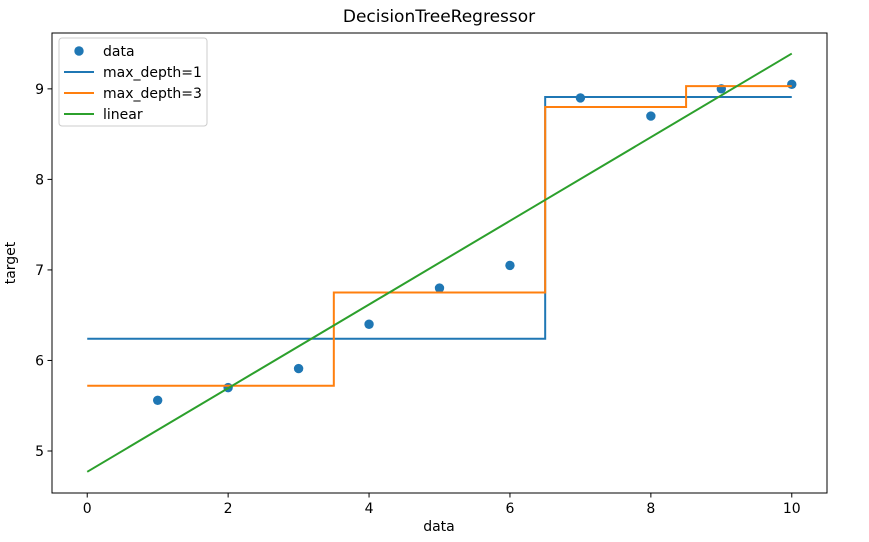 This screenshot has width=869, height=542. I want to click on legend-item-max_depth=1: max_depth=1, so click(133, 73).